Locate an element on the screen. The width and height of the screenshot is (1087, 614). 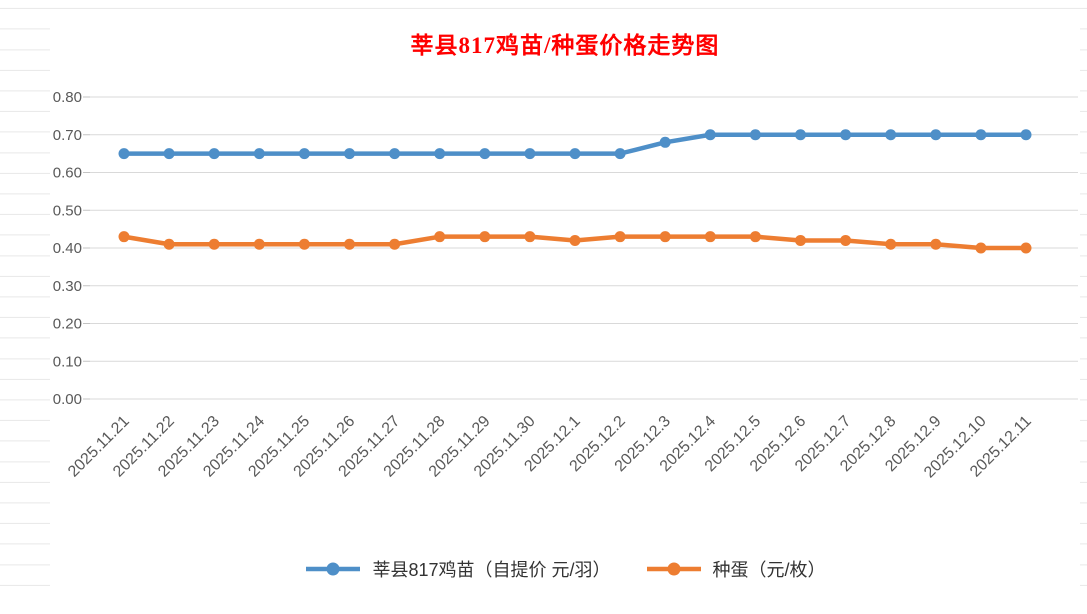
legend-label-chick-price: 莘县817鸡苗（自提价 元/羽） is located at coordinates (491, 570).